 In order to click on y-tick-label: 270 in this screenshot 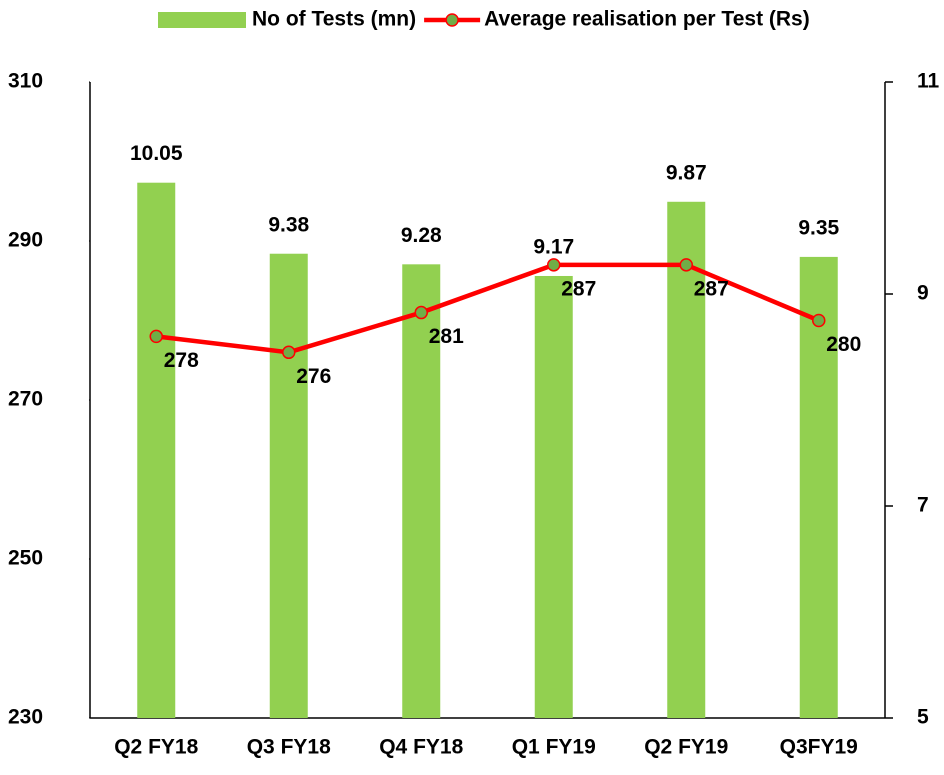, I will do `click(25, 399)`.